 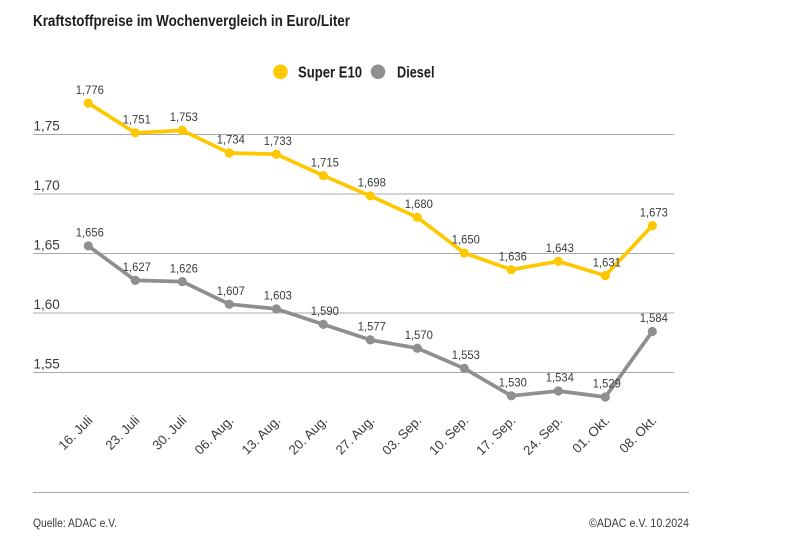 I want to click on svg-text: 1,776, so click(x=90, y=90).